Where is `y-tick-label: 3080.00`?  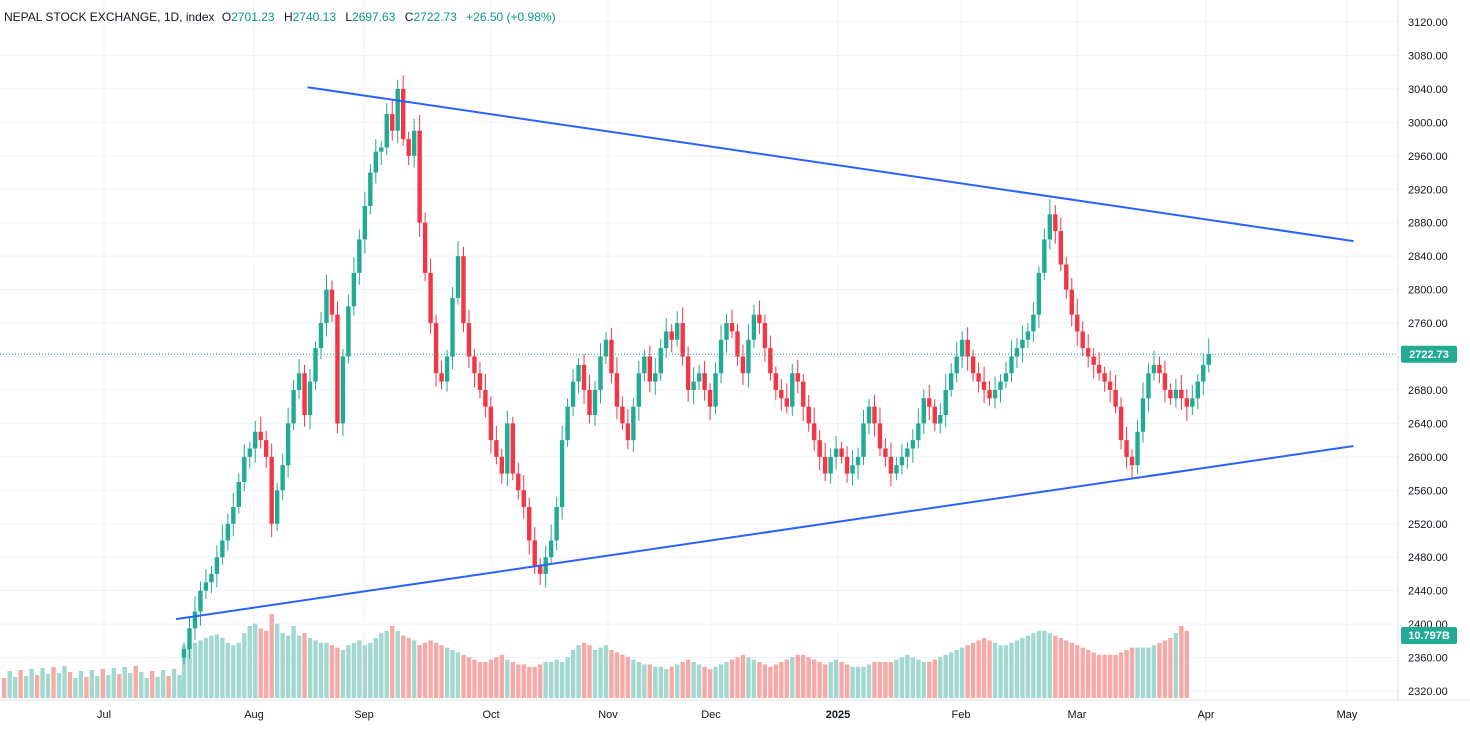
y-tick-label: 3080.00 is located at coordinates (1428, 56).